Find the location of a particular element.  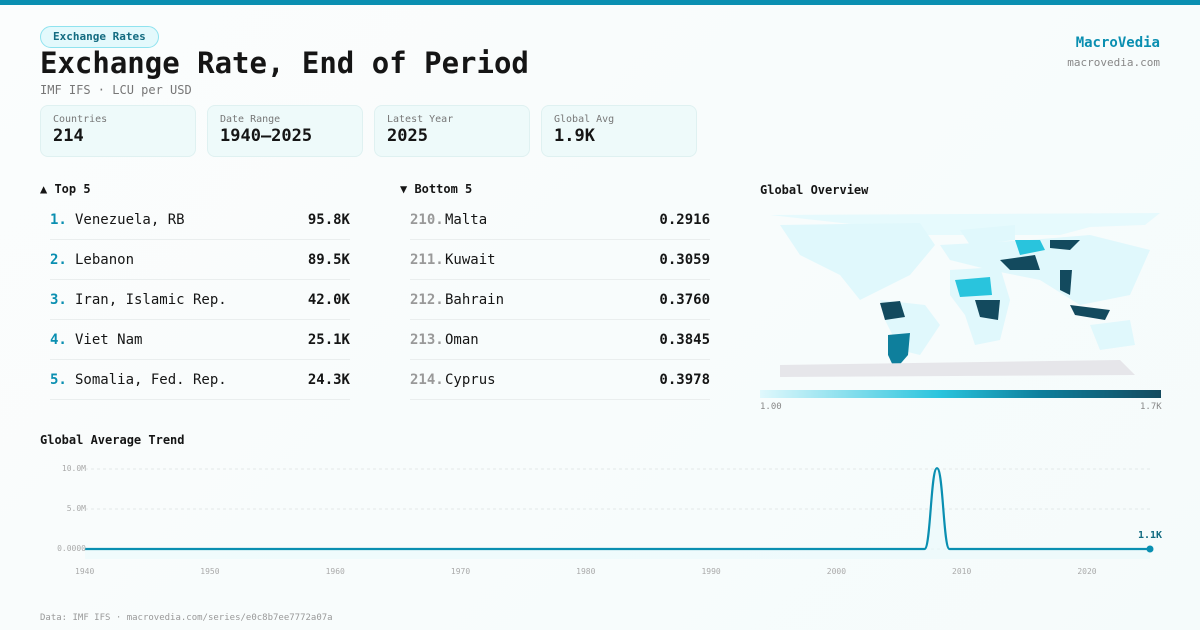

x-tick-label: 2010 is located at coordinates (962, 571).